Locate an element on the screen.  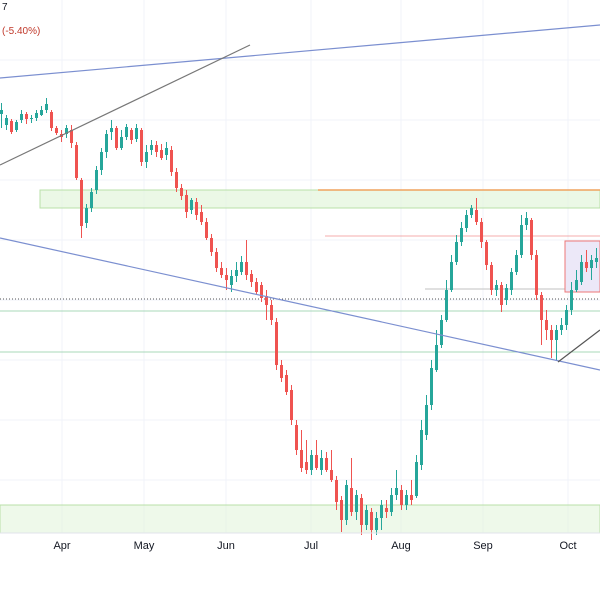
bottom-support-zone is located at coordinates (300, 519).